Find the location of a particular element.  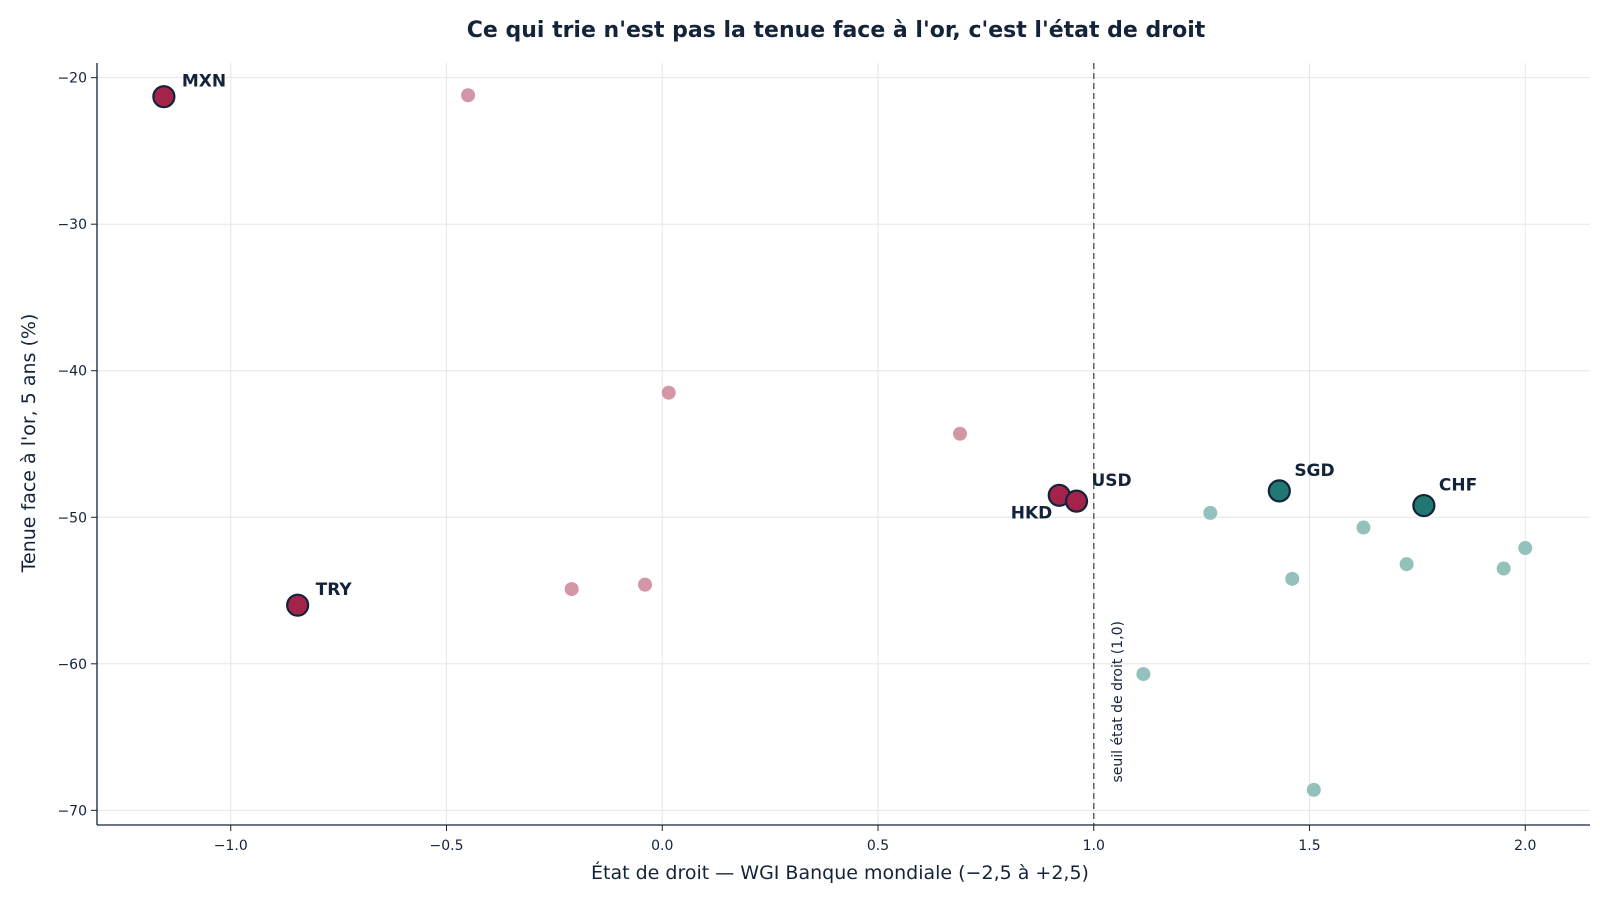

y-tick-label: −60 is located at coordinates (72, 665).